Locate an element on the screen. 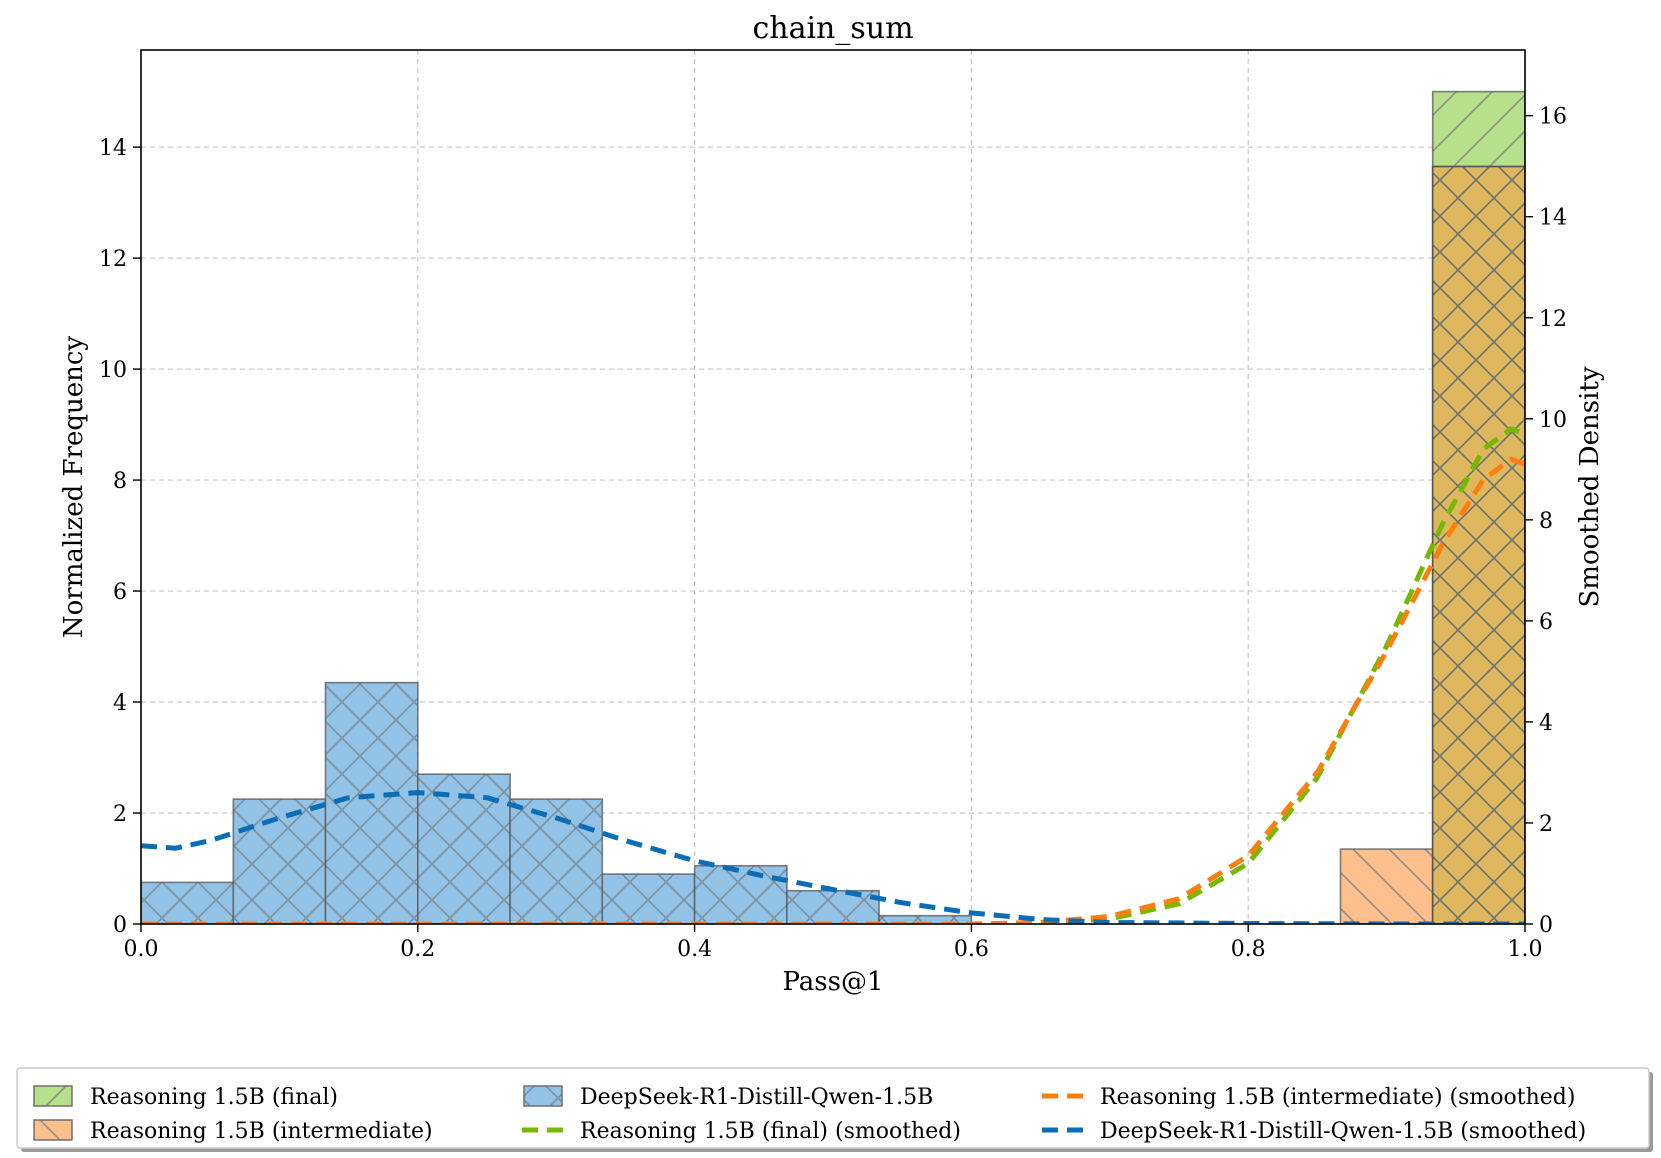 This screenshot has width=1661, height=1158. y2-tick-label: 8 is located at coordinates (1546, 521).